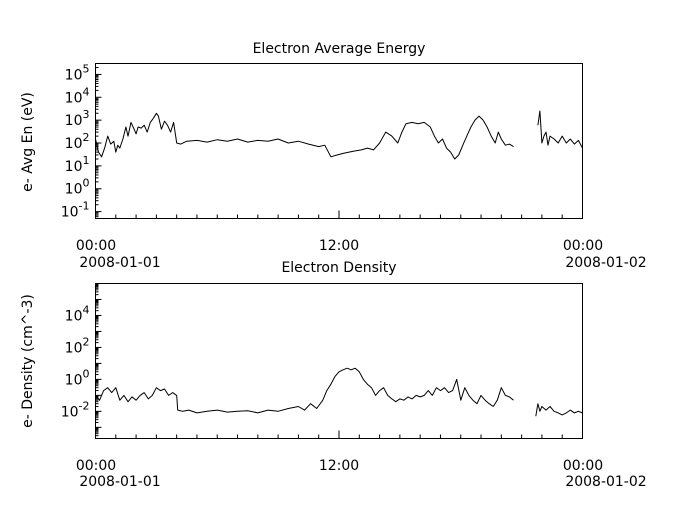 The image size is (679, 518). What do you see at coordinates (339, 246) in the screenshot?
I see `energy-x-tick-time-1: 12:00` at bounding box center [339, 246].